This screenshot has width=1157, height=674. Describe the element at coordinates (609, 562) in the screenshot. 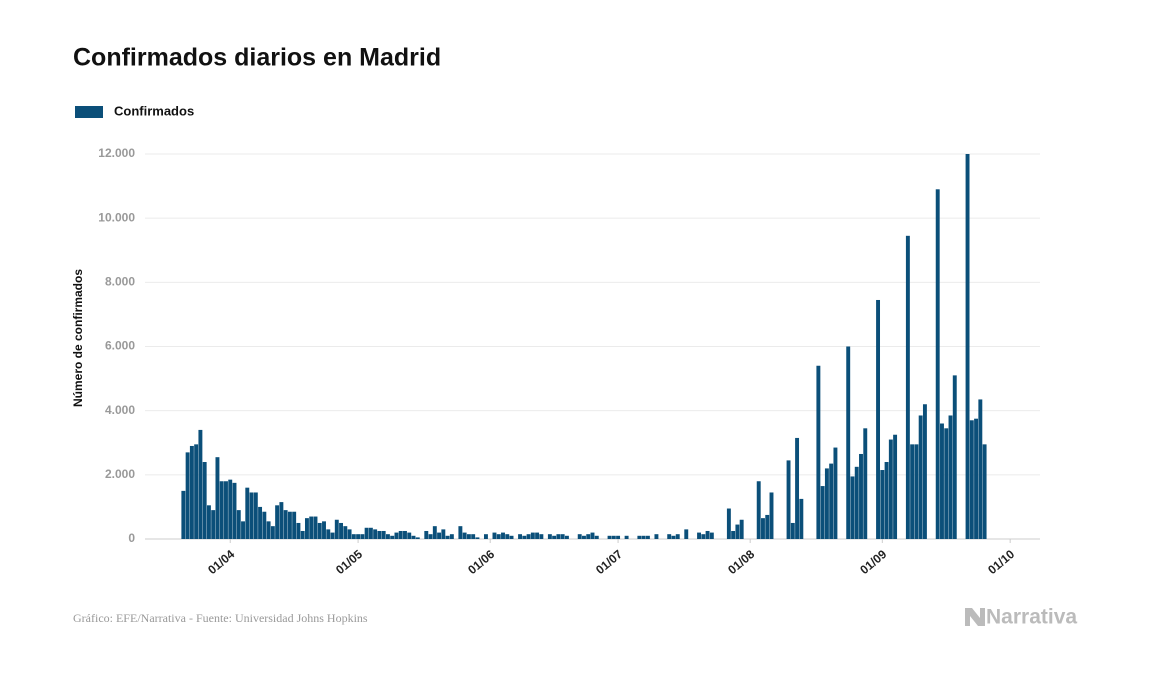

I see `x-tick-label: 01/07` at that location.